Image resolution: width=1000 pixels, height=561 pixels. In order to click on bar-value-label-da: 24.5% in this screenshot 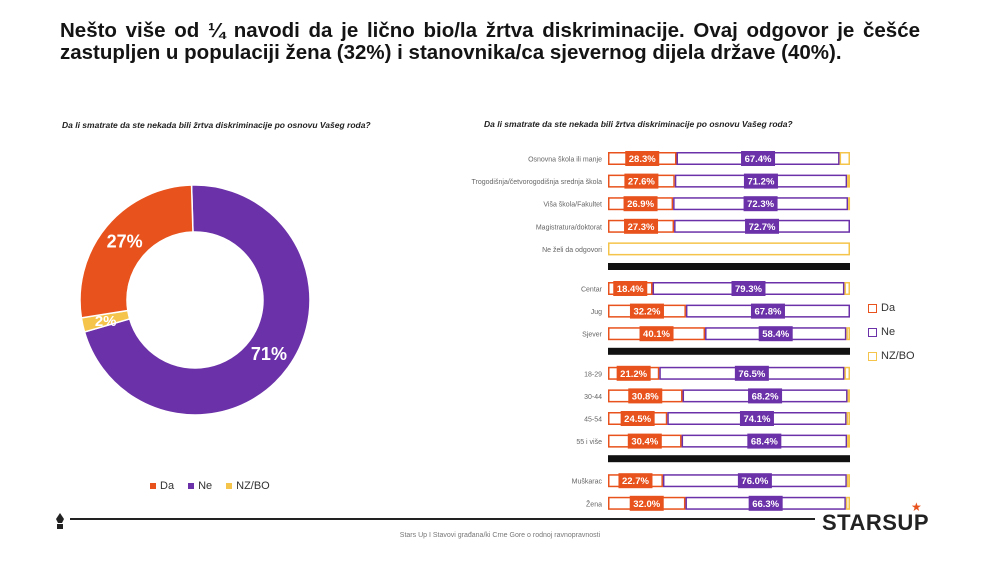, I will do `click(637, 419)`.